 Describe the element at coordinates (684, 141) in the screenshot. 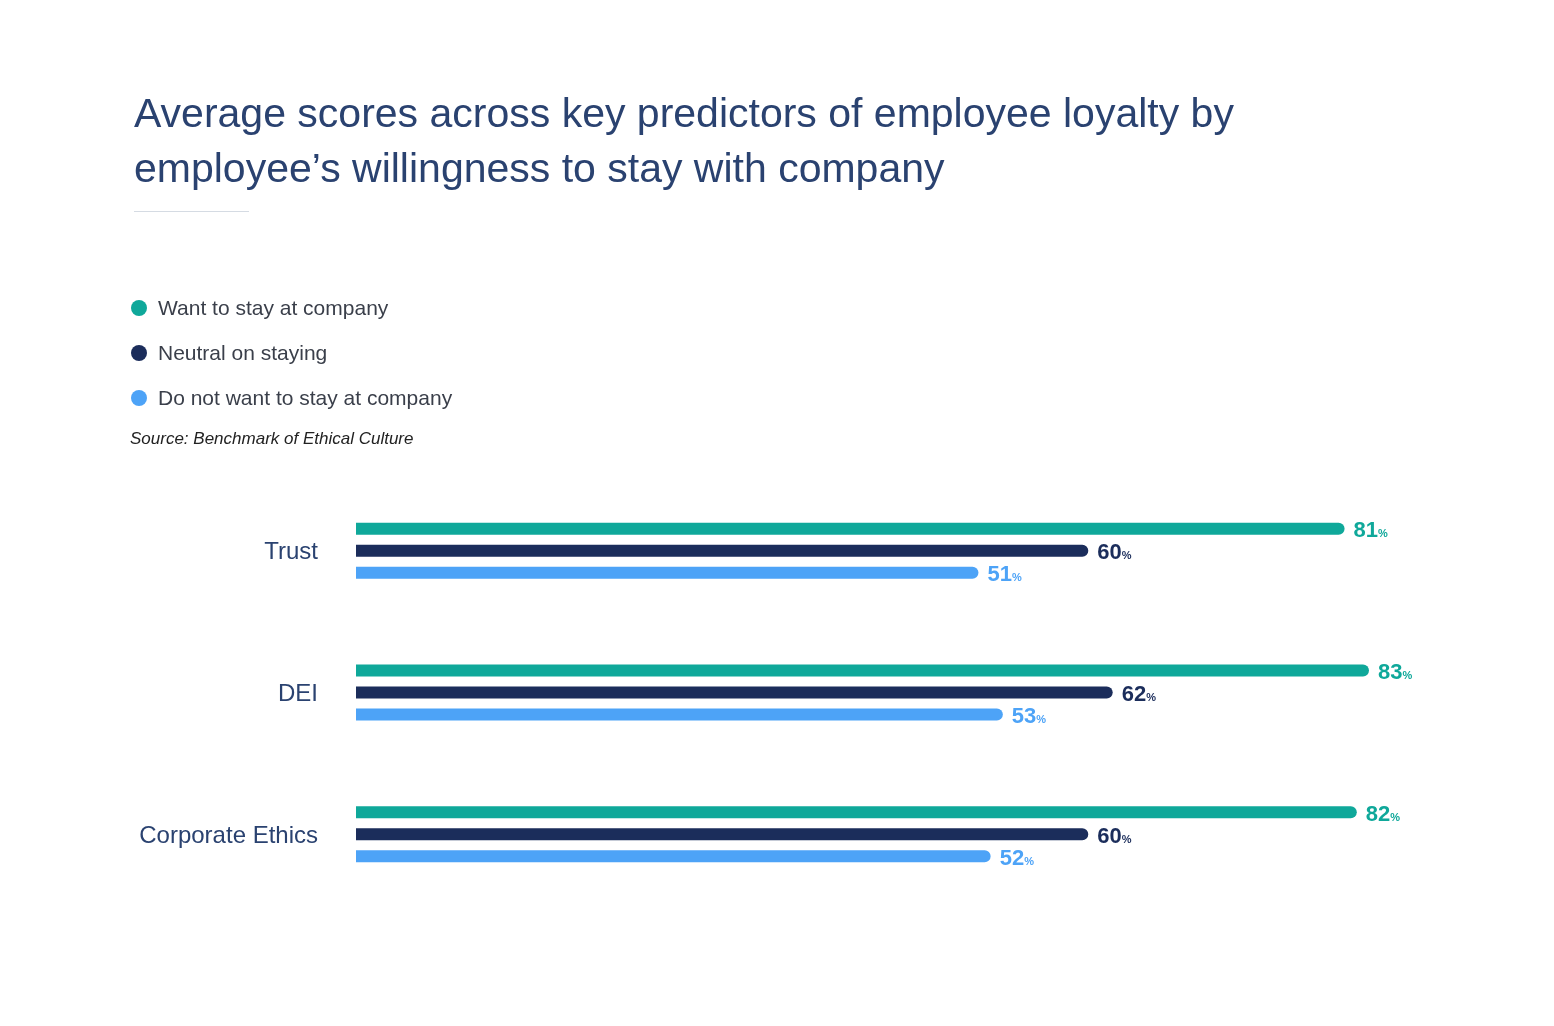

I see `chart-title: Average scores across key predictors of employee loyalty by employee’s willingness to stay with company` at that location.